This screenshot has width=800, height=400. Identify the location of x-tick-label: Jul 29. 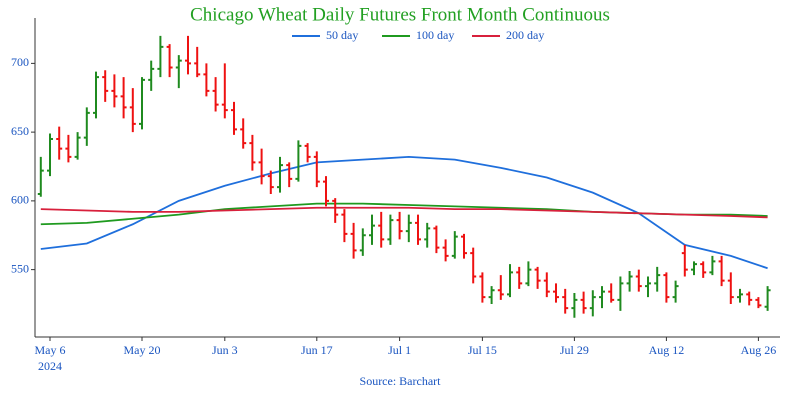
(574, 350).